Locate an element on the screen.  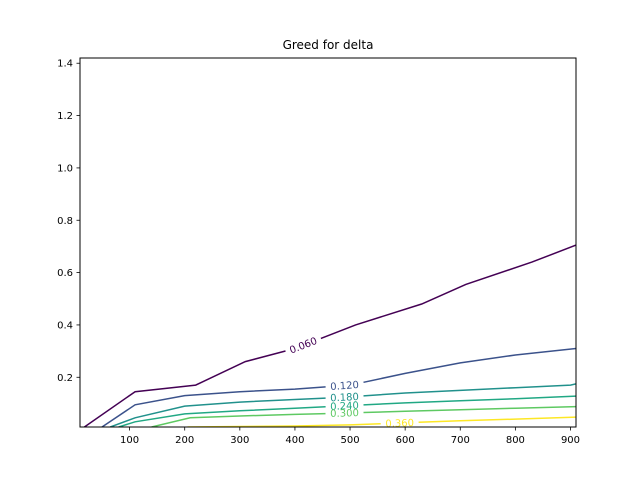
contour-label-4: 0.300 is located at coordinates (344, 414).